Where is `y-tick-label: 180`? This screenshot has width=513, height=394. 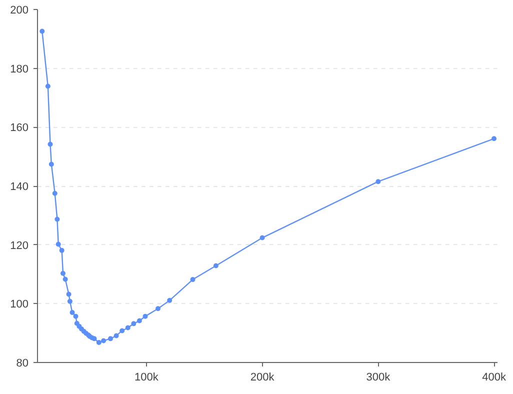
y-tick-label: 180 is located at coordinates (19, 69).